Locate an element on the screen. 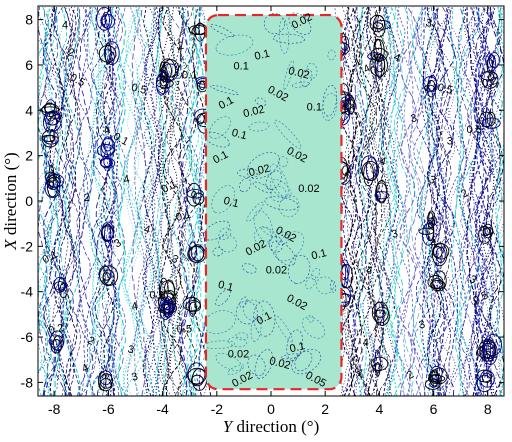 The width and height of the screenshot is (512, 442). y-tick-label: -8 is located at coordinates (27, 382).